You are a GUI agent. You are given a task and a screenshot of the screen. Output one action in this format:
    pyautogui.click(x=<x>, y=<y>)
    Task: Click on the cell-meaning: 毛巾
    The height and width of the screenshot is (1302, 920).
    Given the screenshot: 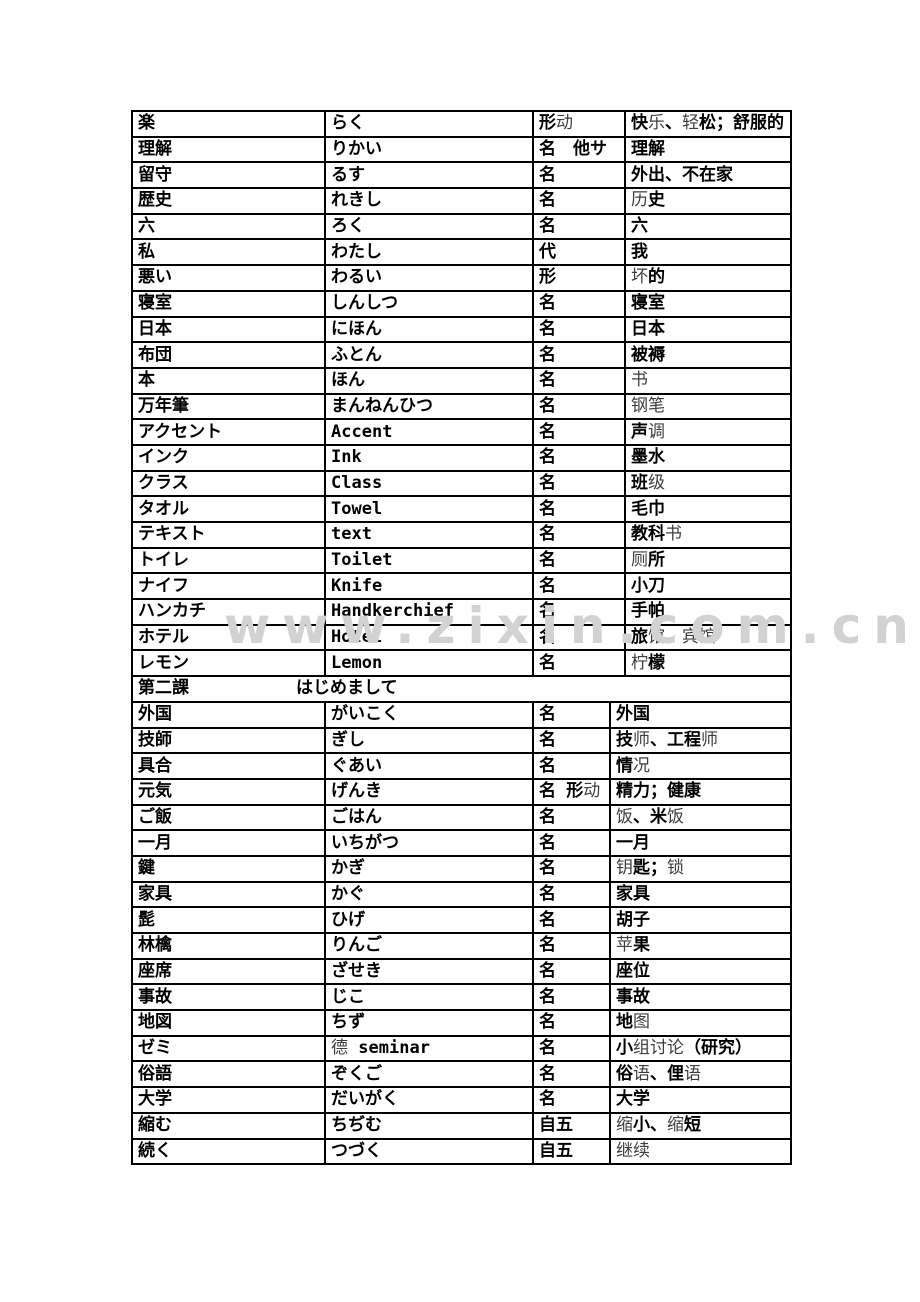 What is the action you would take?
    pyautogui.click(x=708, y=509)
    